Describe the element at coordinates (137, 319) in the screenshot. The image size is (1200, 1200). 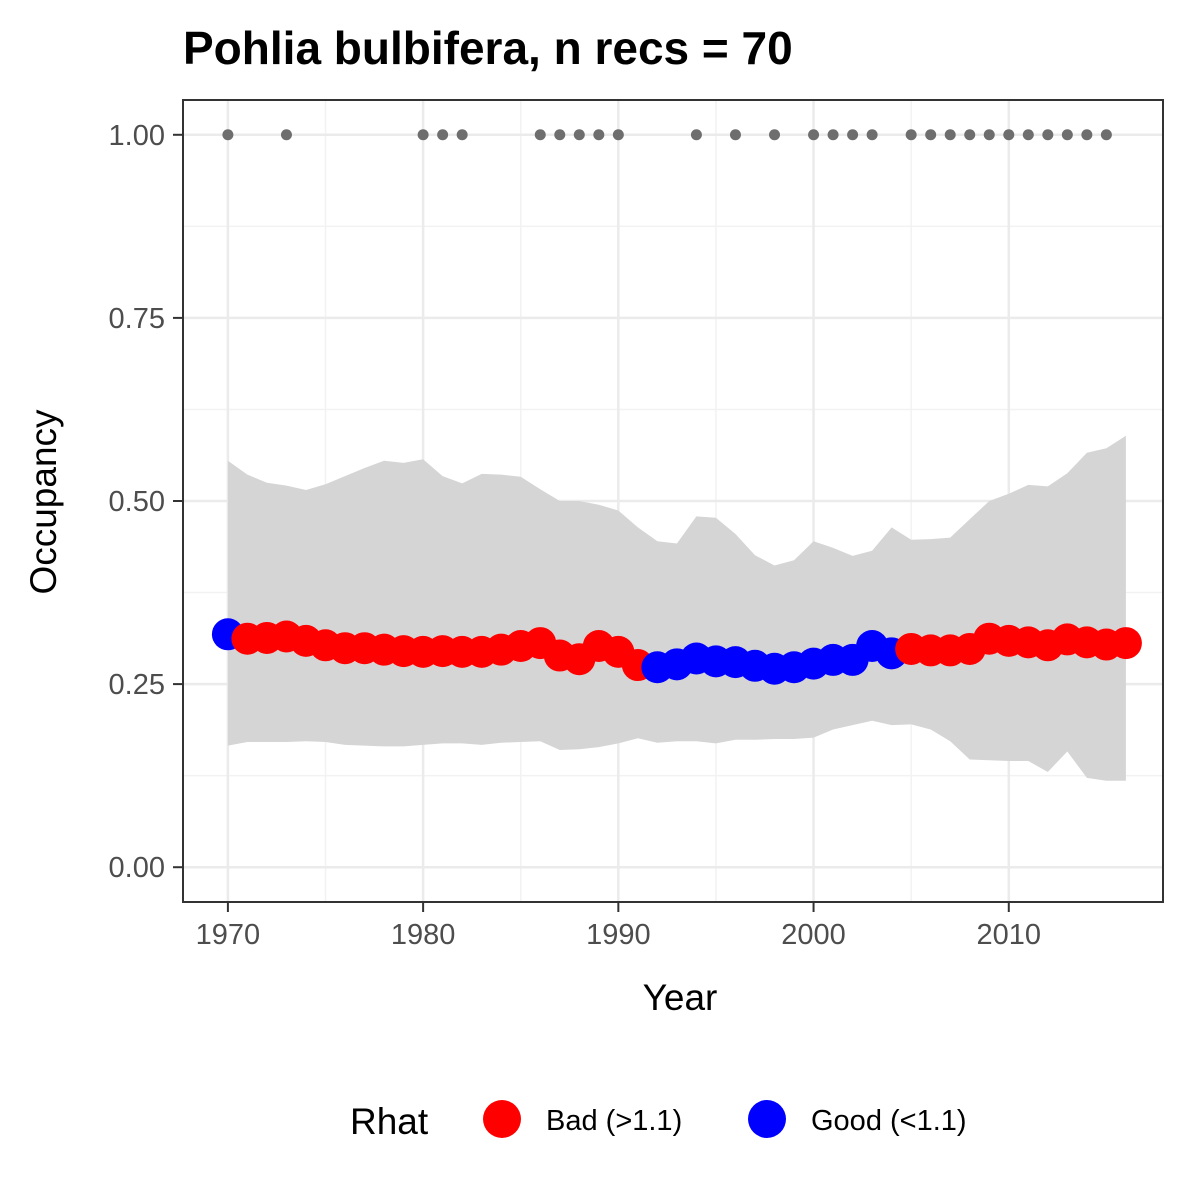
I see `y-tick-label: 0.75` at that location.